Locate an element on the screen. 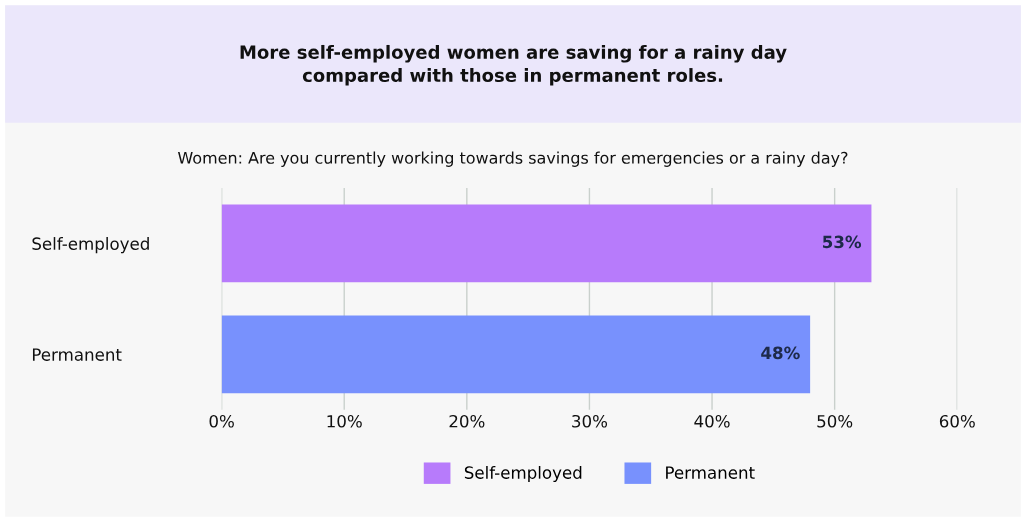 This screenshot has height=522, width=1026. x-tick-label: 60% is located at coordinates (957, 421).